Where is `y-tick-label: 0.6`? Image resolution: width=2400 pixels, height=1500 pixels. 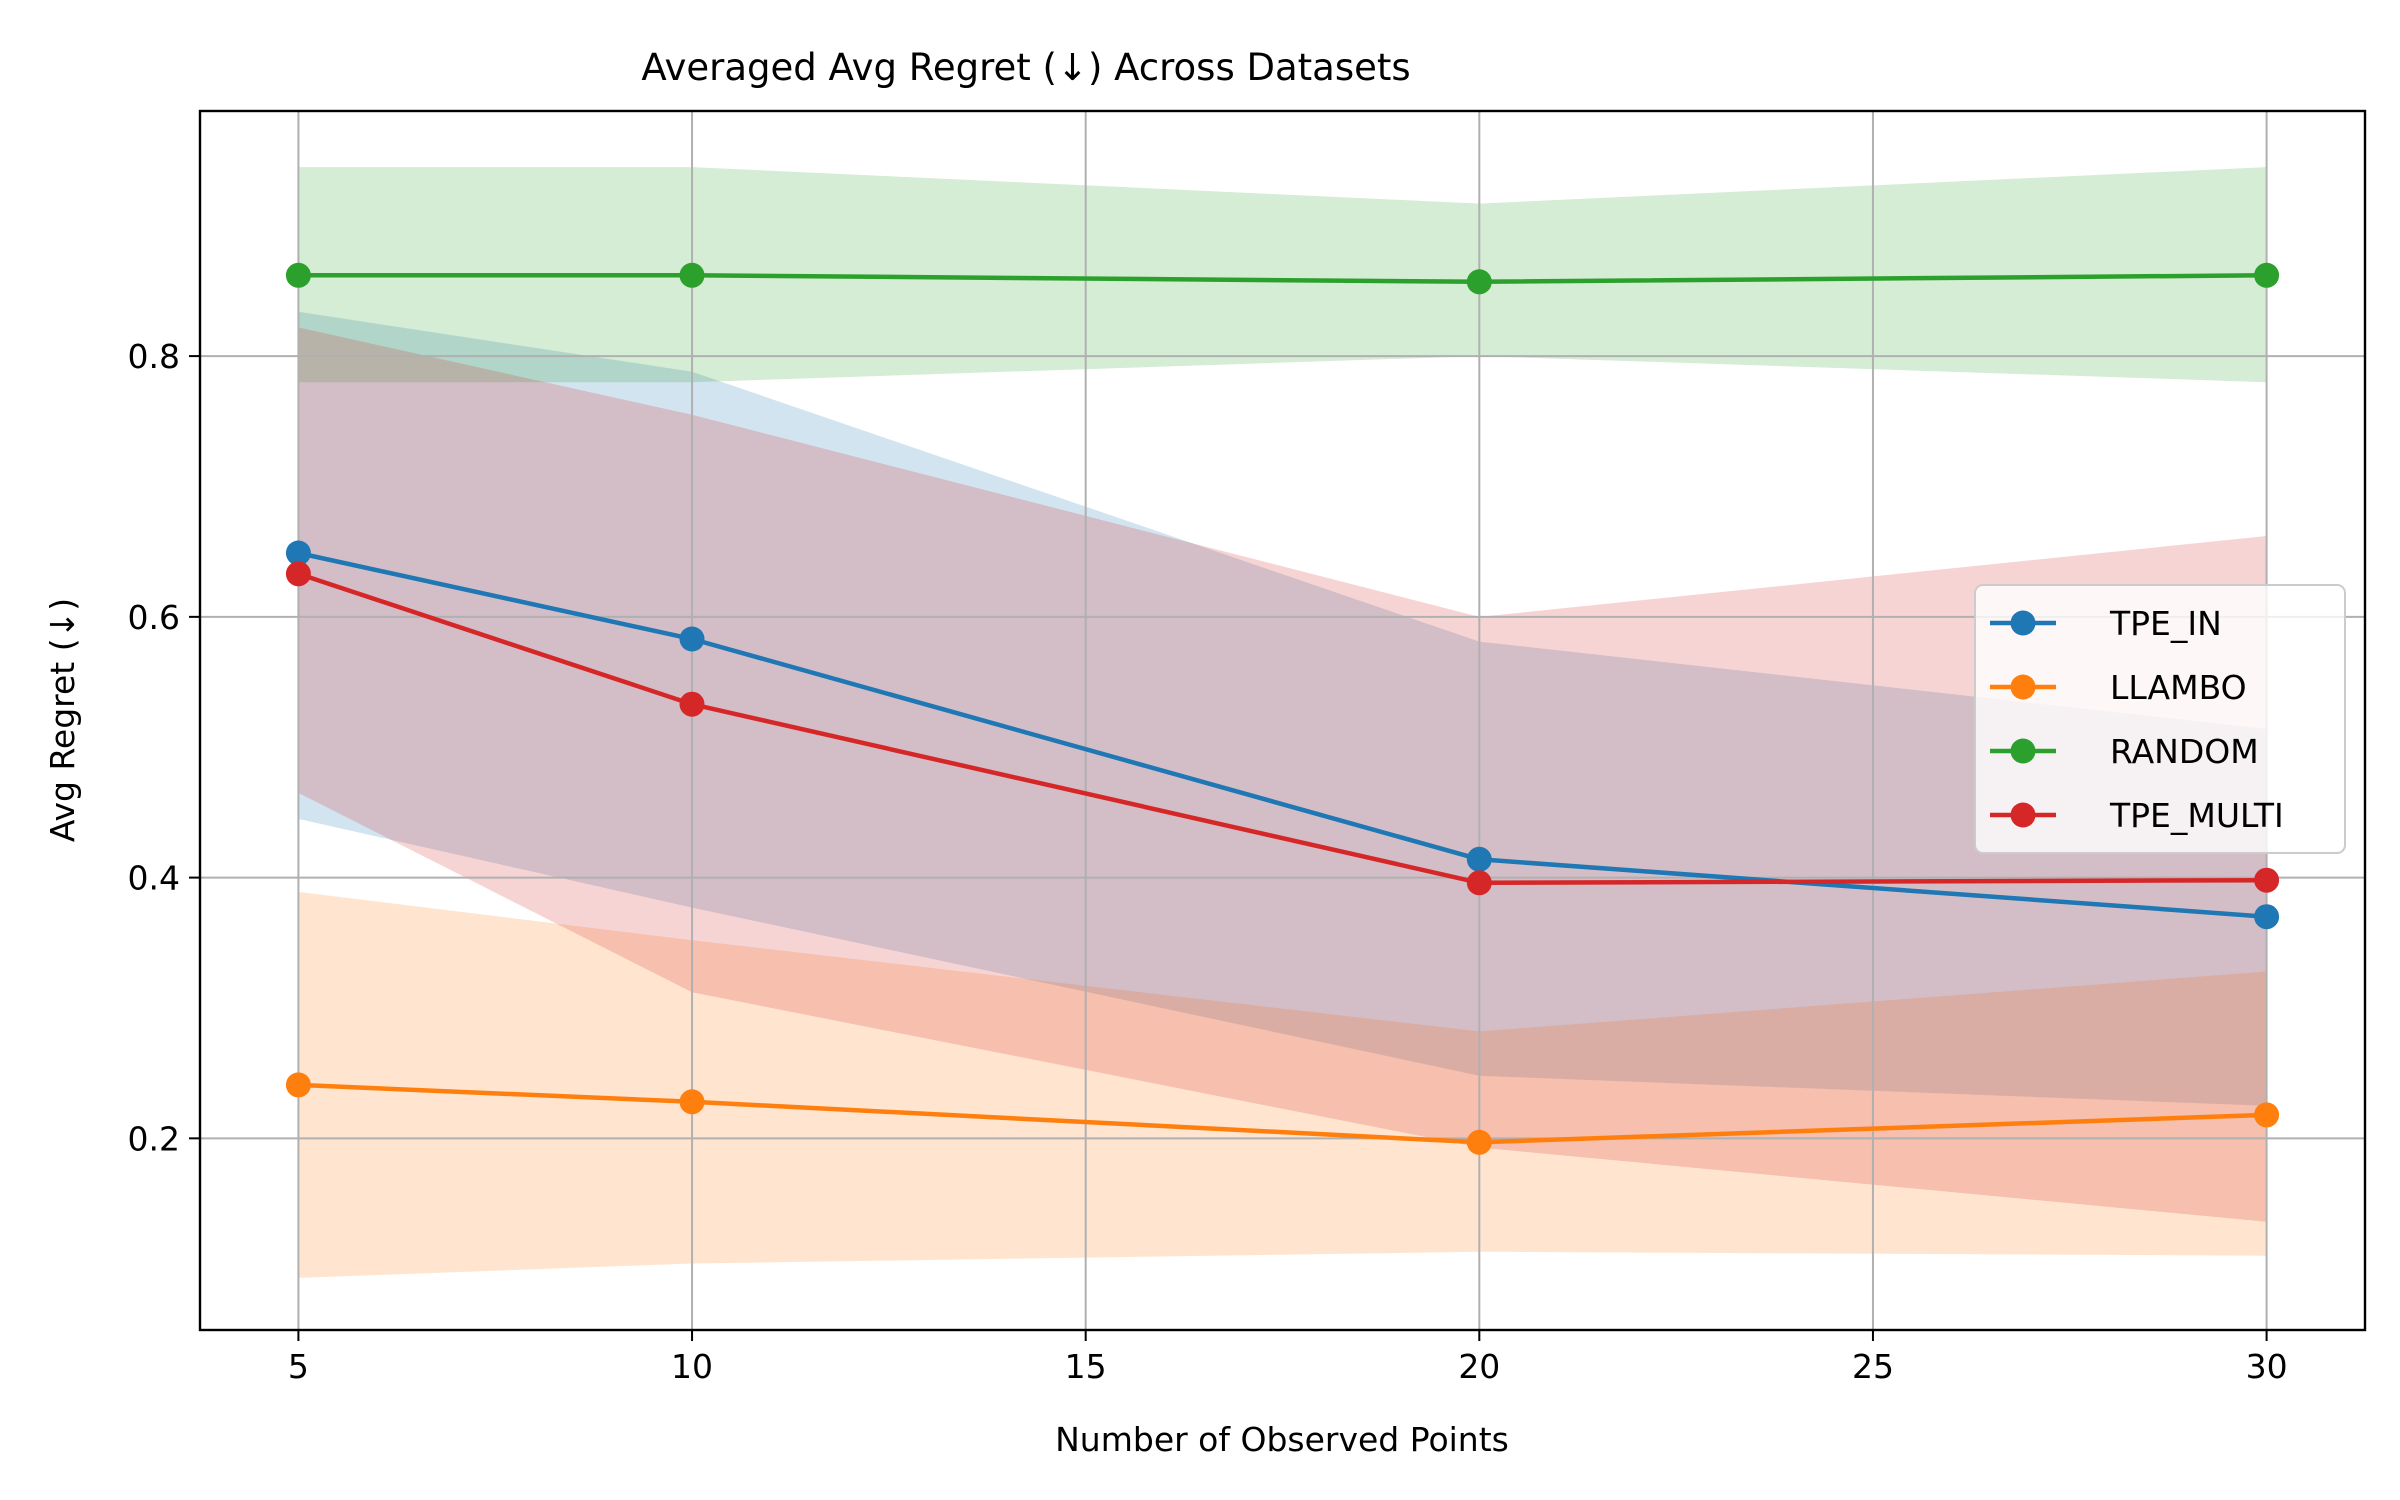 y-tick-label: 0.6 is located at coordinates (154, 617).